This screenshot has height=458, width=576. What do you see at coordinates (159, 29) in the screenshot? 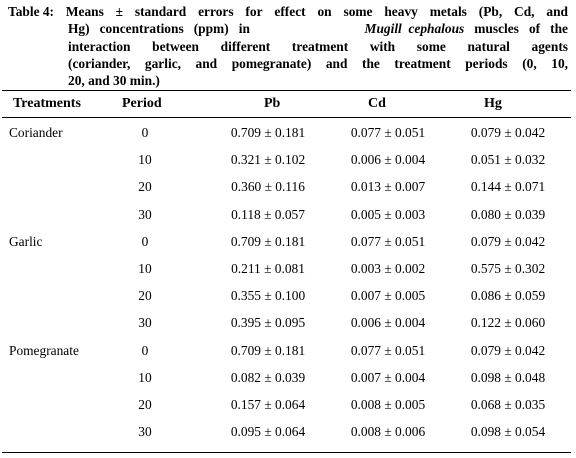
I see `caption-text: Hg) concentrations (ppm) in` at bounding box center [159, 29].